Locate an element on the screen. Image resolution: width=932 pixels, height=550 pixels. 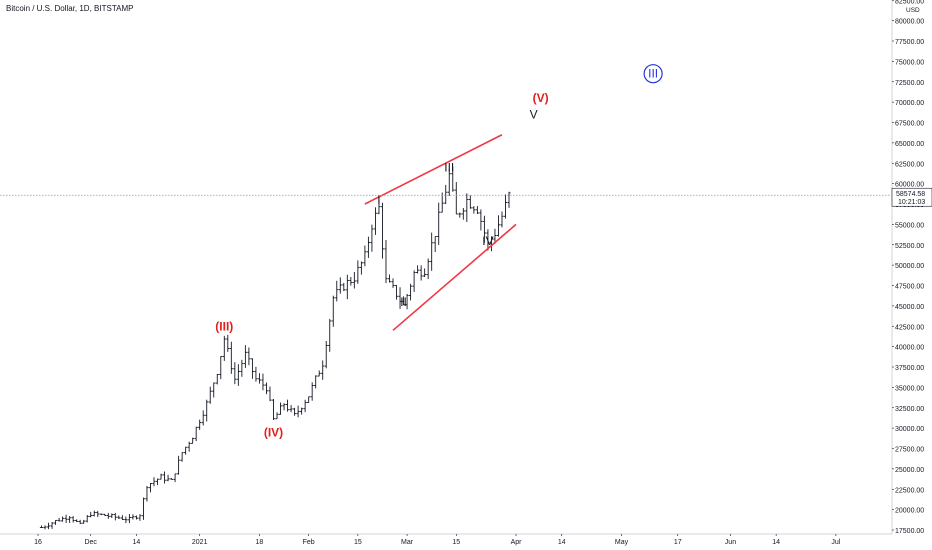
price-tick-label: 60000.00 is located at coordinates (909, 185).